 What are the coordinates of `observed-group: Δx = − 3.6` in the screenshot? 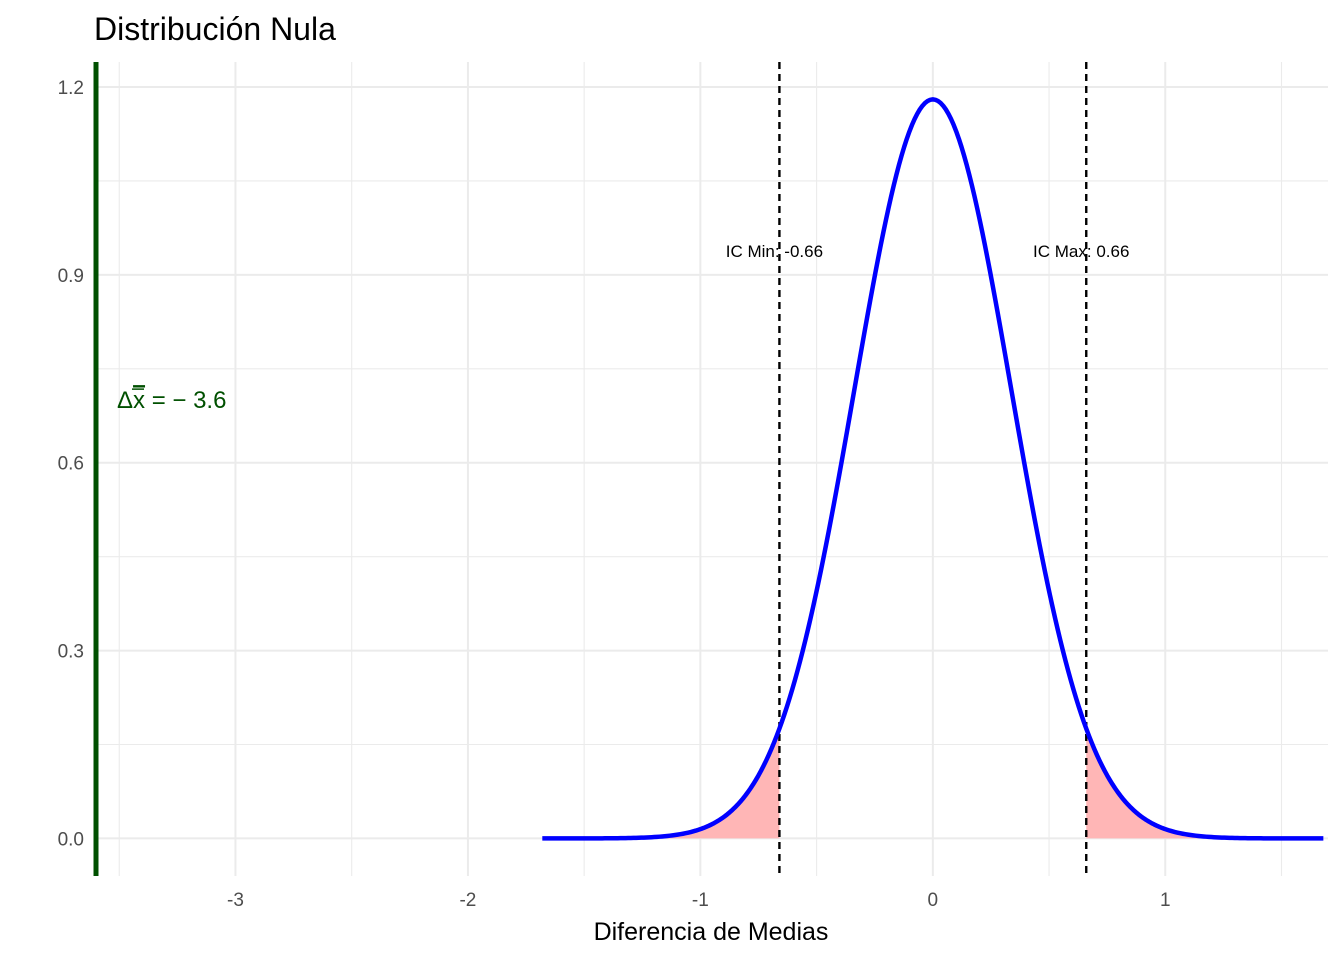 It's located at (159, 469).